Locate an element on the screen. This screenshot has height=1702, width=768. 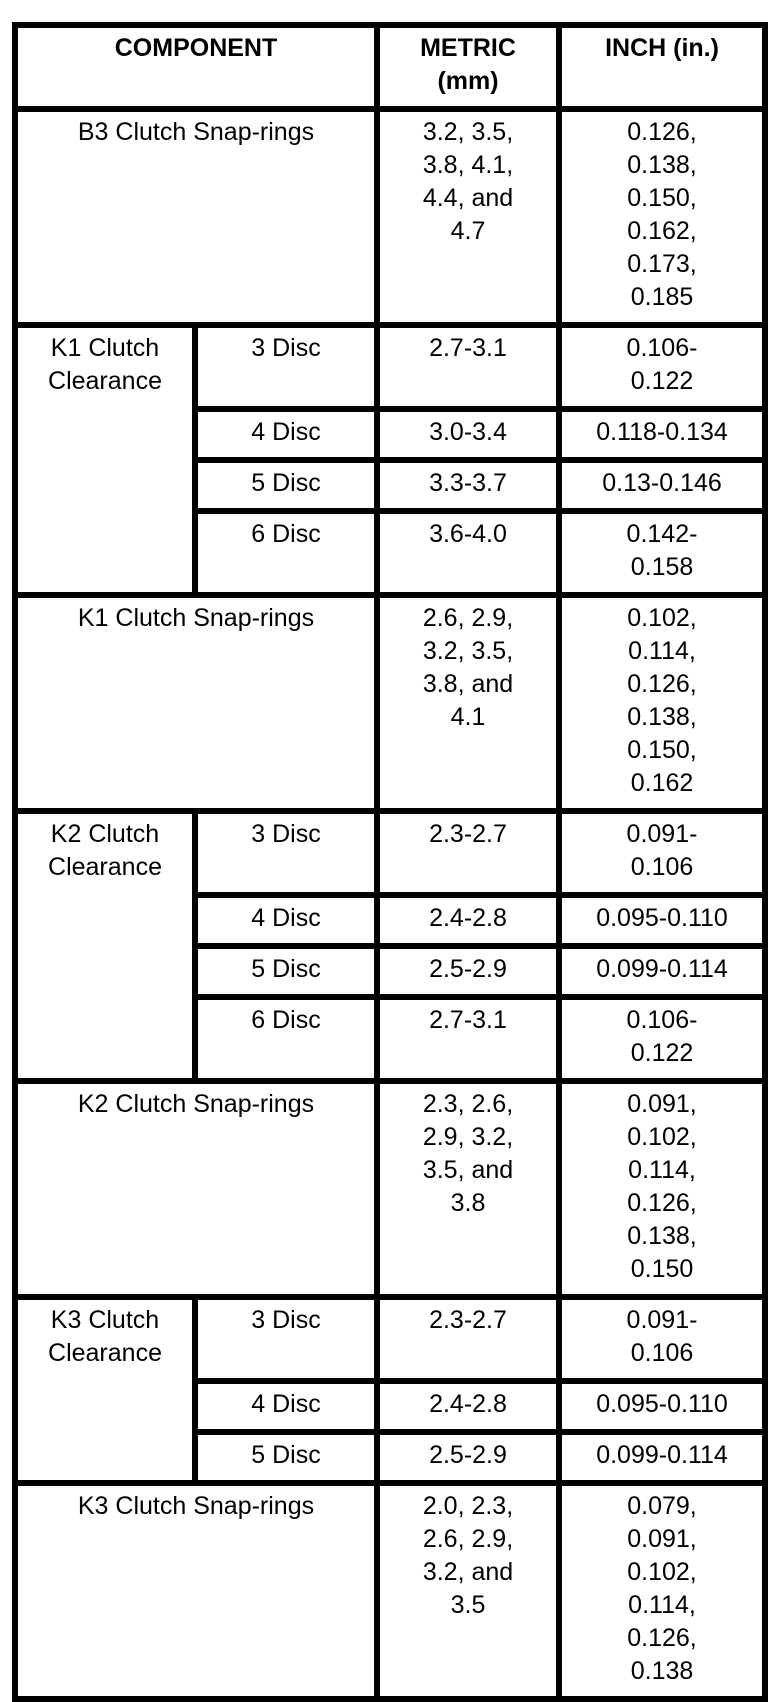
component-cell: K2 Clutch Clearance is located at coordinates (105, 946).